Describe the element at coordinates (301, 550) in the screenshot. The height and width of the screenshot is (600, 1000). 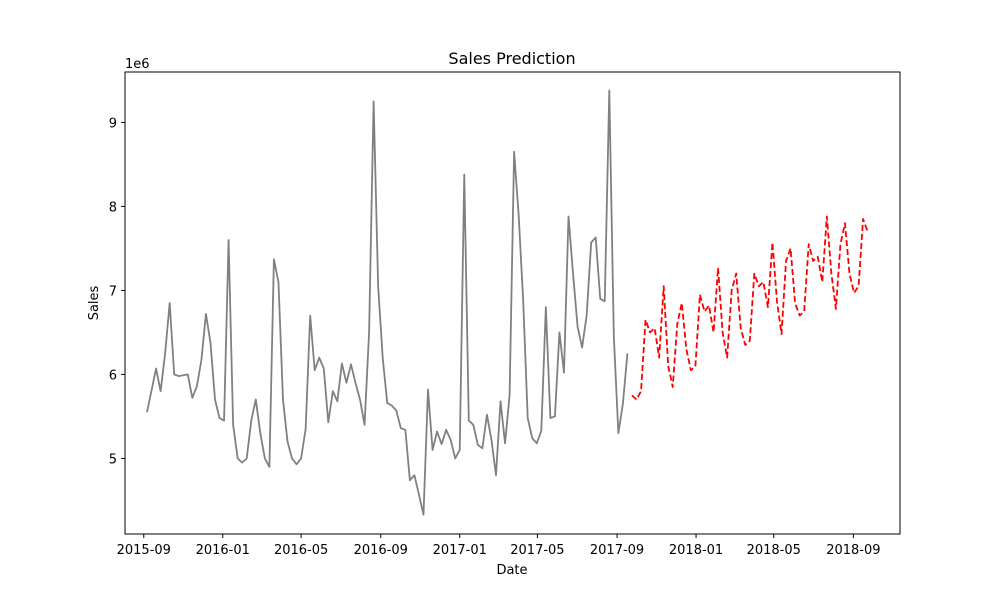
I see `x-tick-label: 2016-05` at that location.